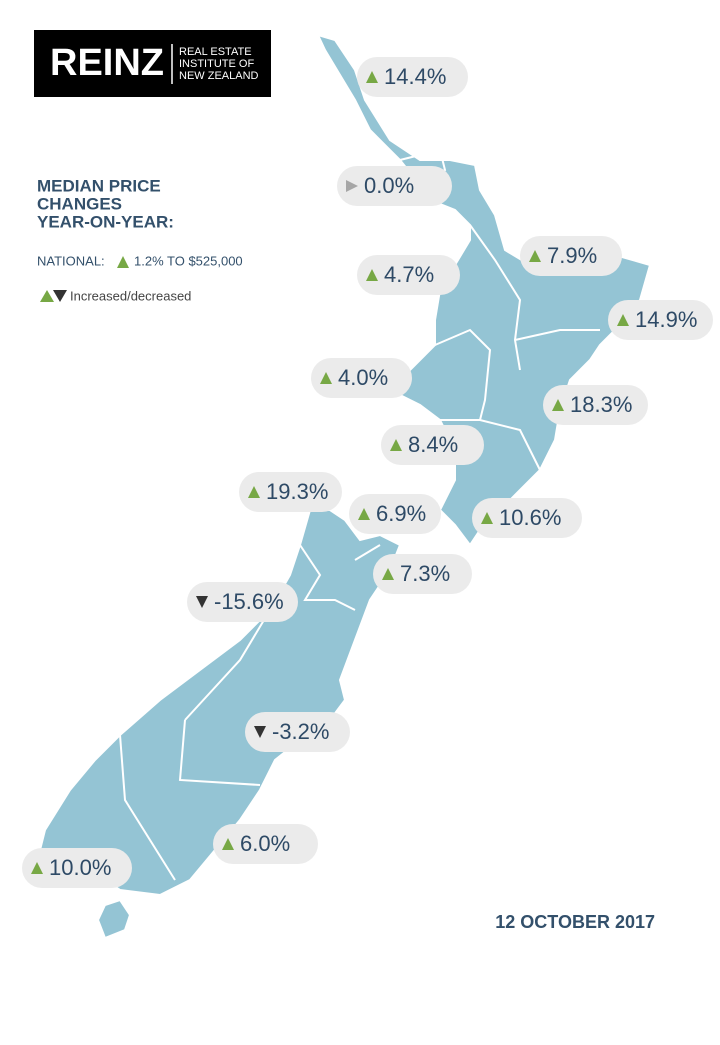  I want to click on legend-down, so click(60, 296).